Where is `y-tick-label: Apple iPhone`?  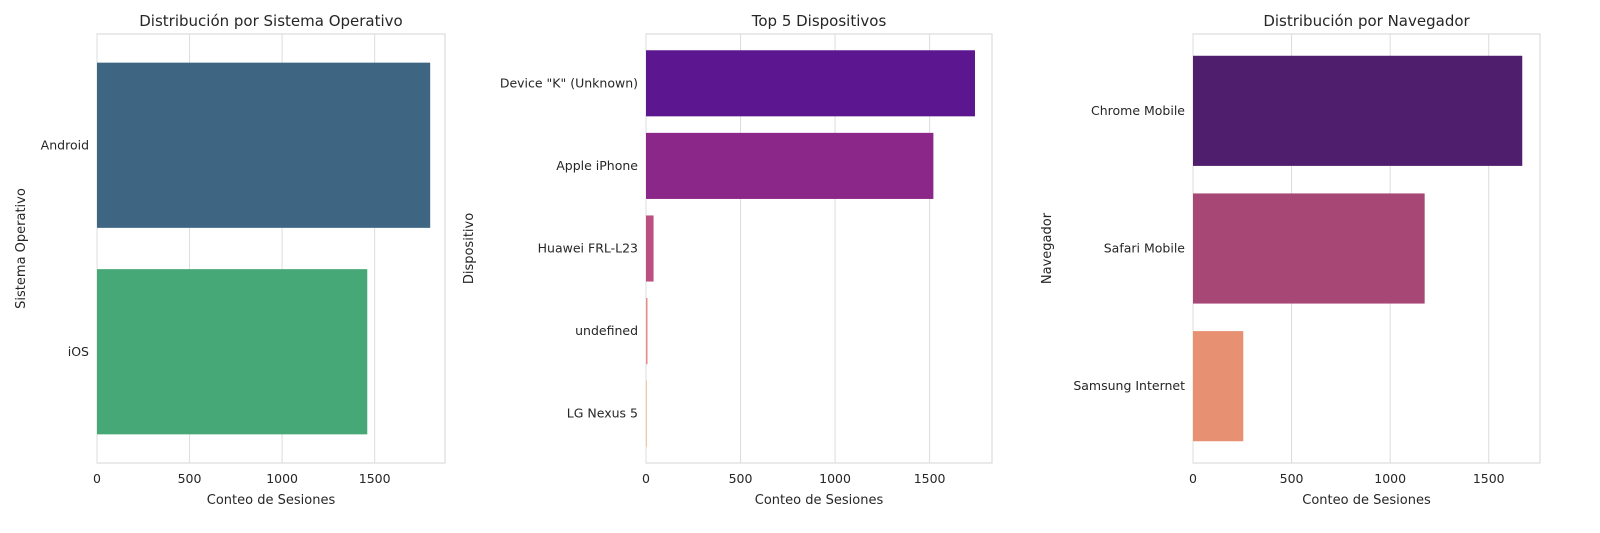
y-tick-label: Apple iPhone is located at coordinates (597, 165).